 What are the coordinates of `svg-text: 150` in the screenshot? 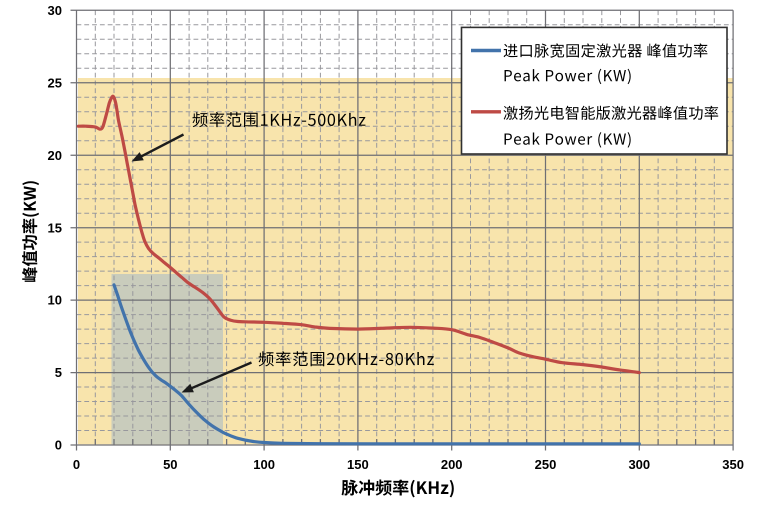 It's located at (358, 464).